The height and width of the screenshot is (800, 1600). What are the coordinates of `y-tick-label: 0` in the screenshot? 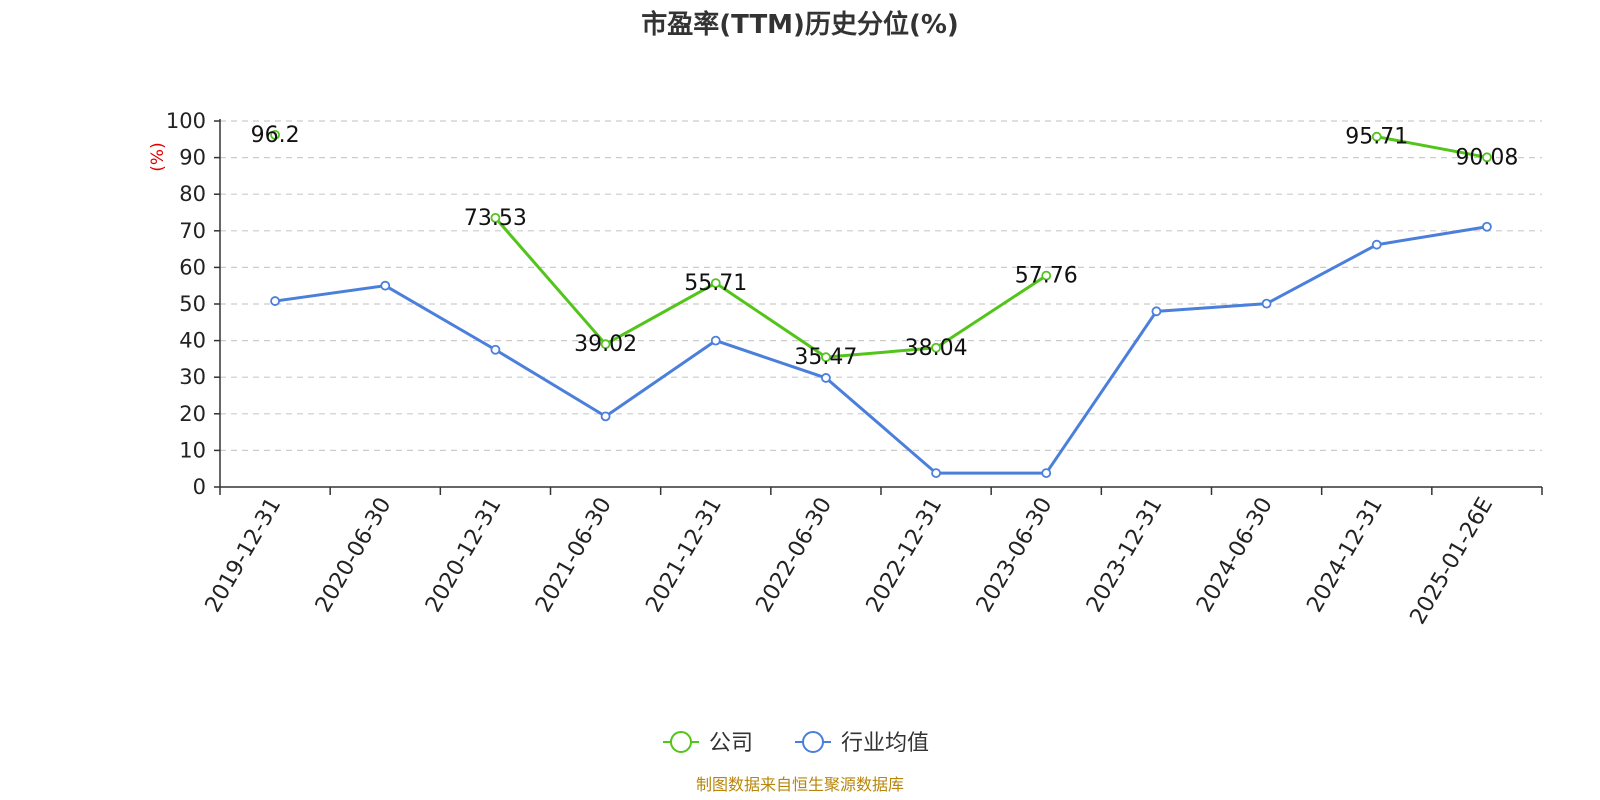 It's located at (199, 487).